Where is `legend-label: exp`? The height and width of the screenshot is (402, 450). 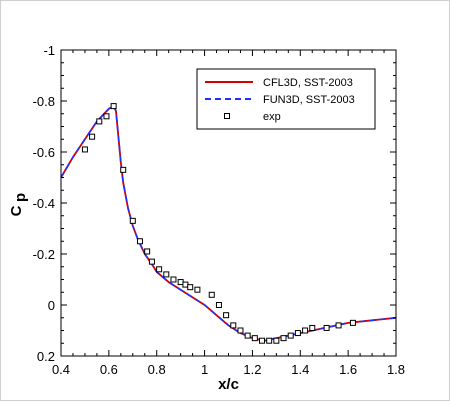 legend-label: exp is located at coordinates (272, 117).